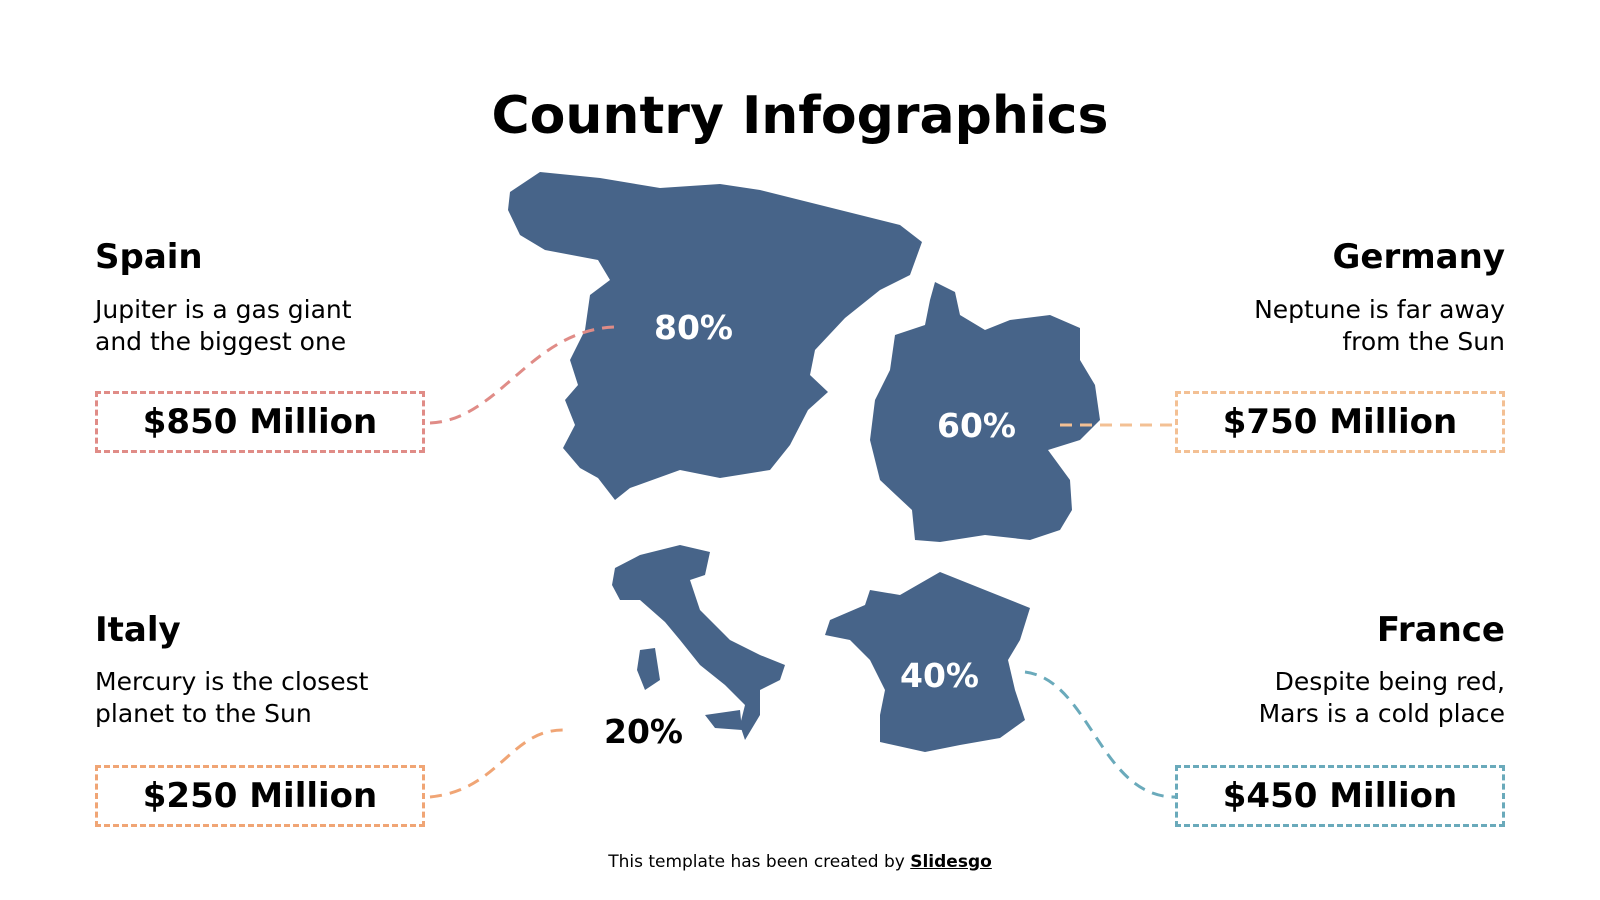  What do you see at coordinates (260, 422) in the screenshot?
I see `value-box-spain: $850 Million` at bounding box center [260, 422].